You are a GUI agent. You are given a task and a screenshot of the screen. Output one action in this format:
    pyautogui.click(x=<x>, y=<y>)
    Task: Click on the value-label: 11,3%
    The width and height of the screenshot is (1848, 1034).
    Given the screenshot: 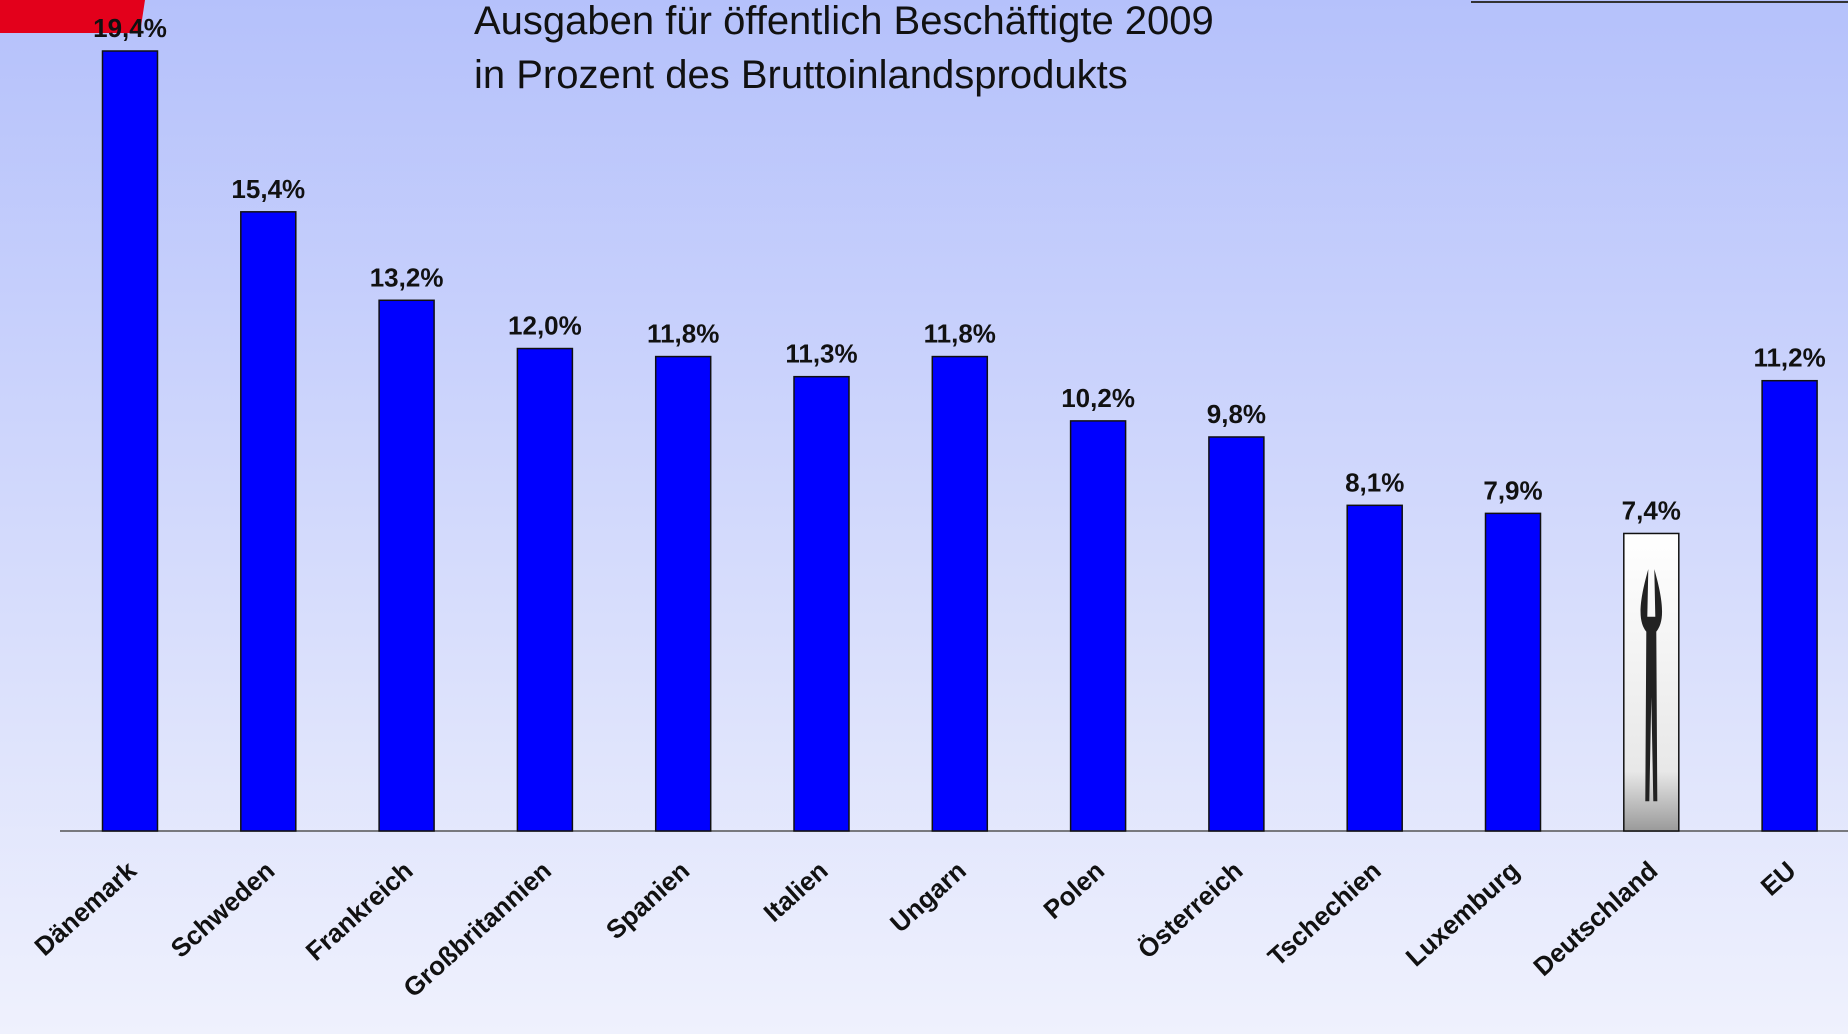 What is the action you would take?
    pyautogui.click(x=821, y=354)
    